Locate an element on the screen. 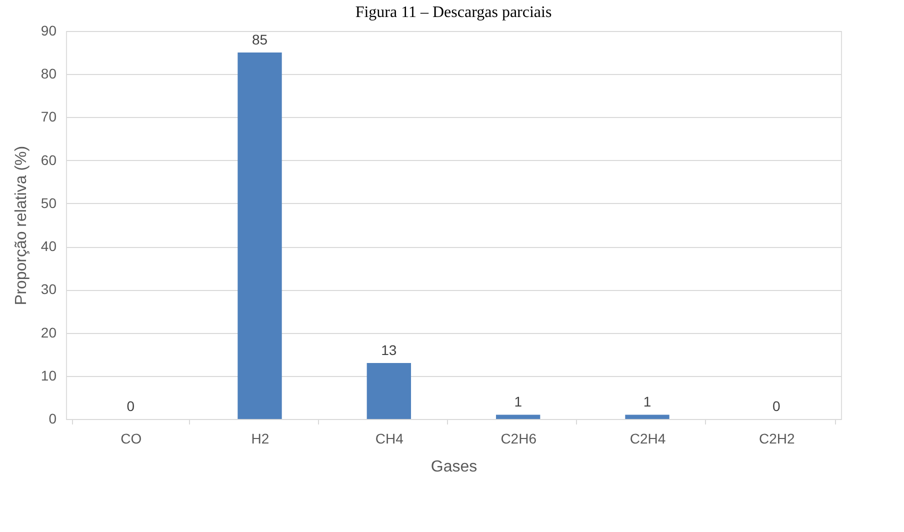  y-tick-label: 10 is located at coordinates (48, 375).